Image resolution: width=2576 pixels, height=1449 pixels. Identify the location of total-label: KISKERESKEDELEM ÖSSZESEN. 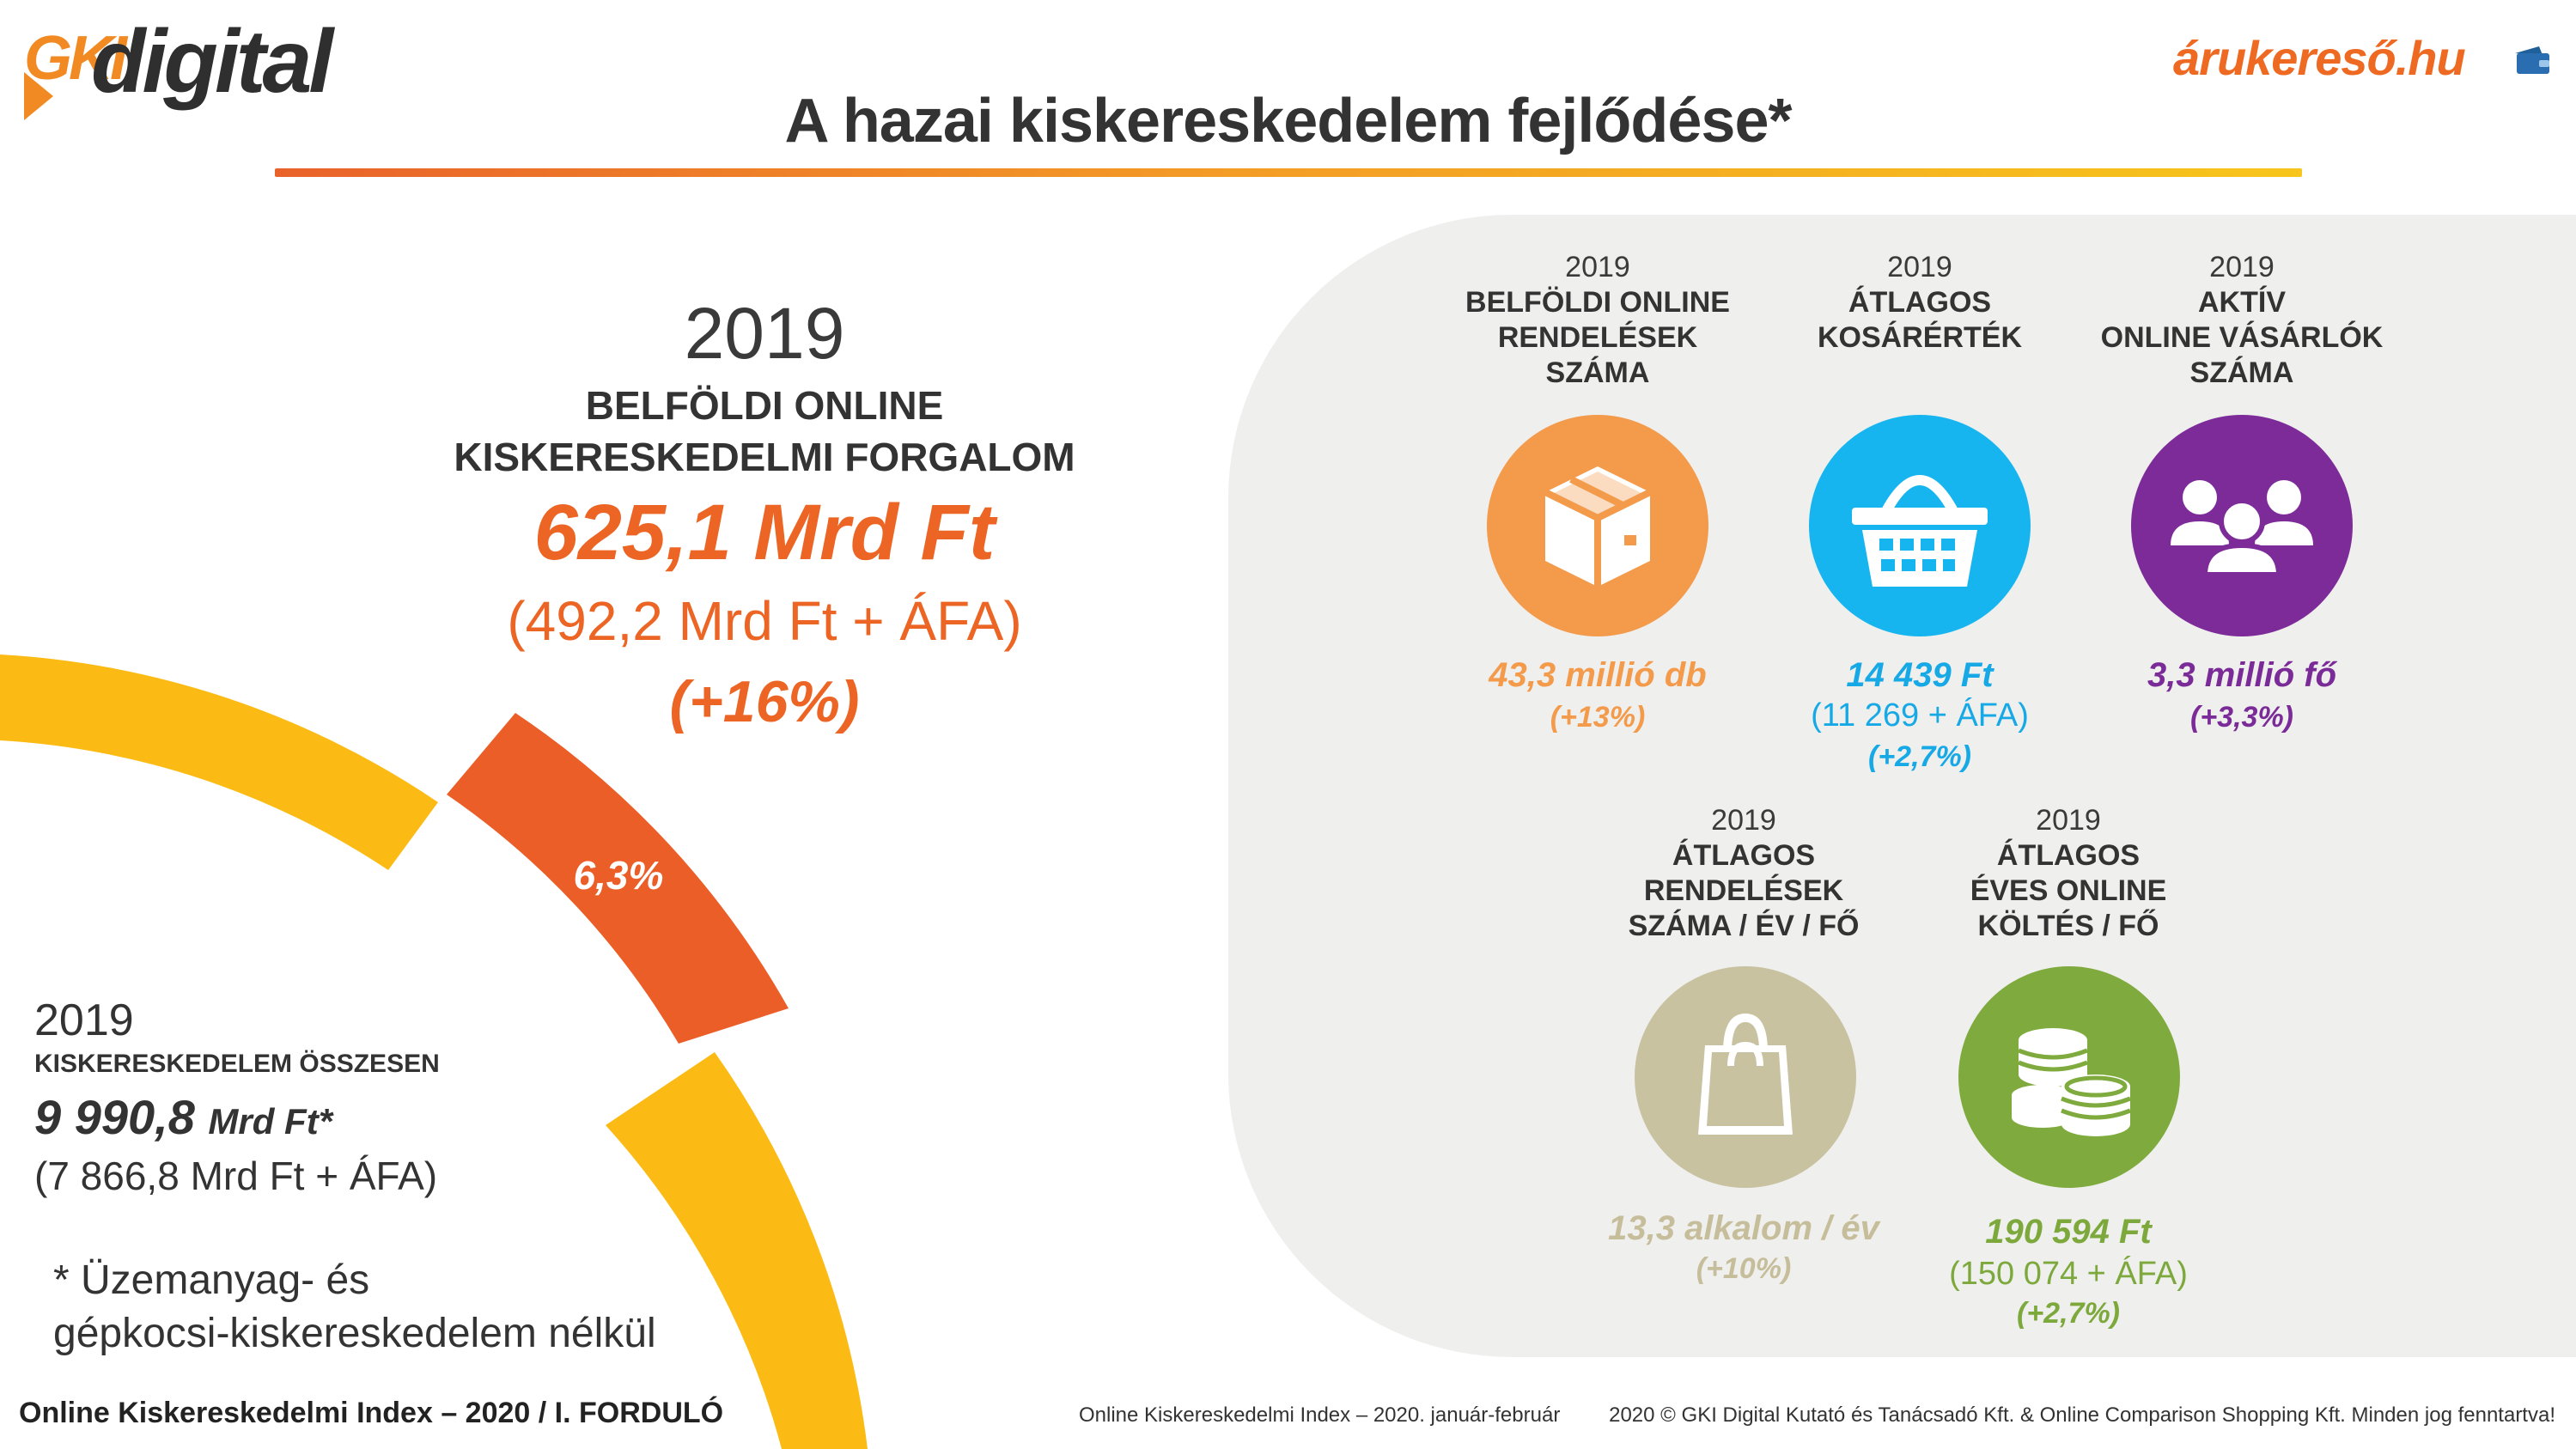
(237, 1064).